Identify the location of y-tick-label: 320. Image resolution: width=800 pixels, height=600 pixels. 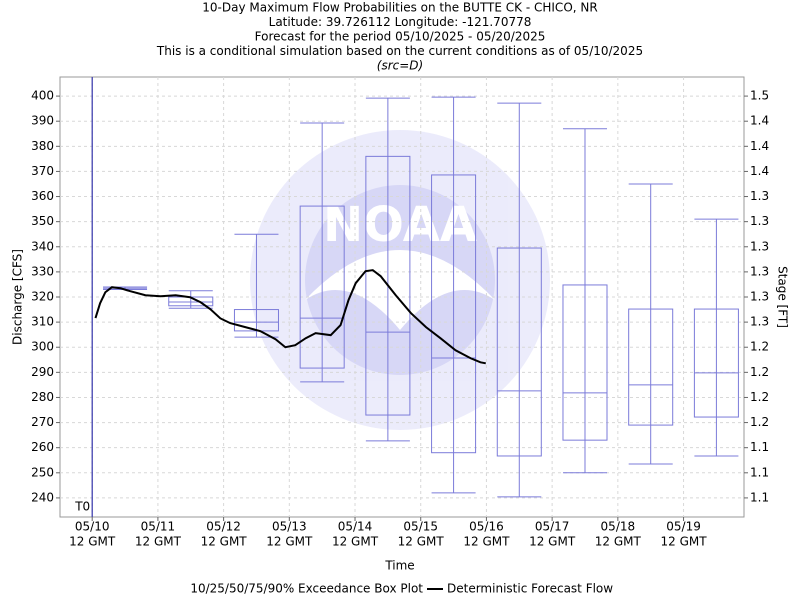
(42, 297).